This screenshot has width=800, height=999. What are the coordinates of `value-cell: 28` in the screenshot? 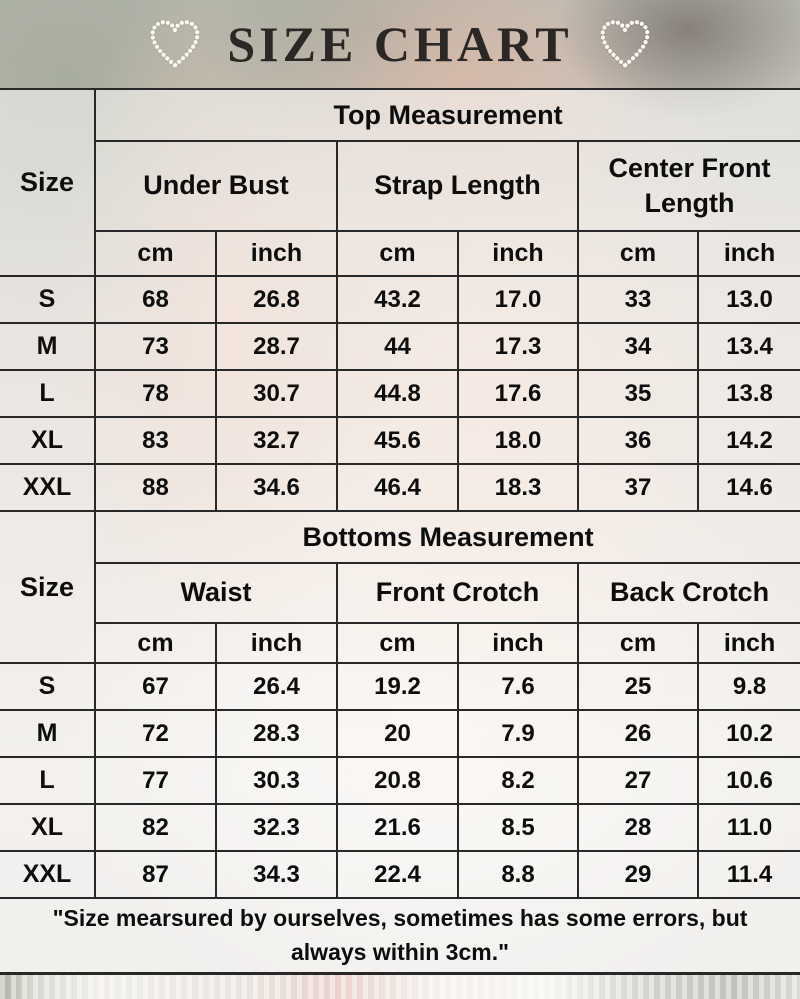 It's located at (638, 827).